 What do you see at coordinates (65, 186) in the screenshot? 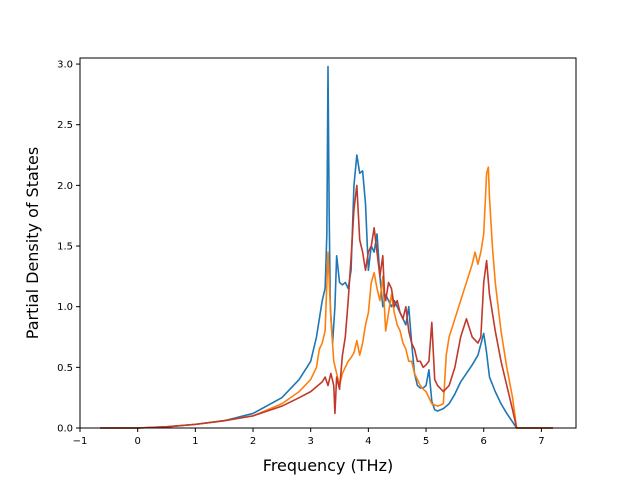
I see `y-tick-label: 2.0` at bounding box center [65, 186].